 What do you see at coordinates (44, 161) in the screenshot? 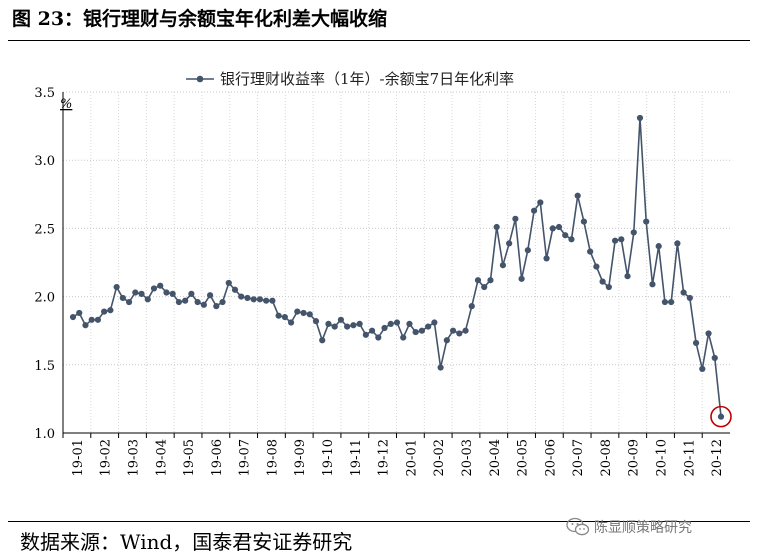
I see `y-tick-label: 3.0` at bounding box center [44, 161].